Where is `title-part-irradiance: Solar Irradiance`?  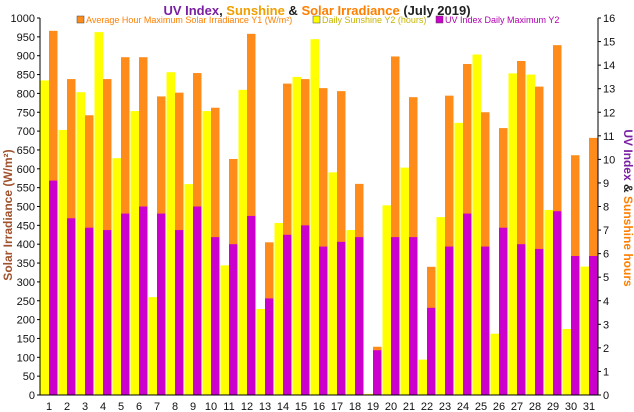
title-part-irradiance: Solar Irradiance is located at coordinates (350, 10).